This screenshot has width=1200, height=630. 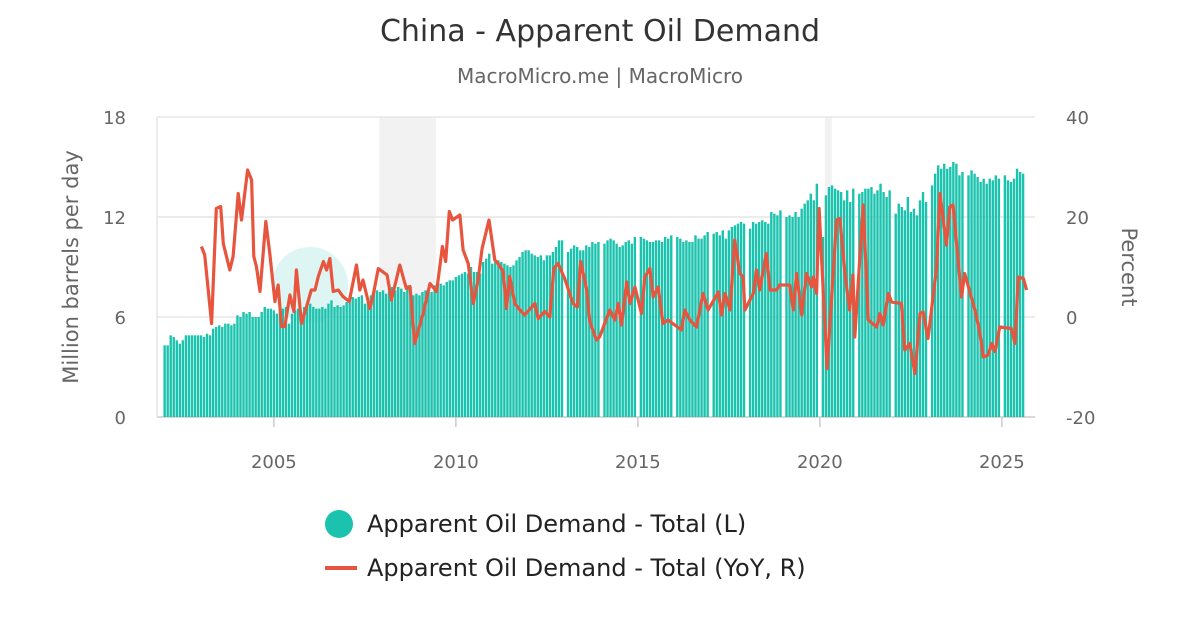 I want to click on legend-item-bars: Apparent Oil Demand - Total (L), so click(x=535, y=524).